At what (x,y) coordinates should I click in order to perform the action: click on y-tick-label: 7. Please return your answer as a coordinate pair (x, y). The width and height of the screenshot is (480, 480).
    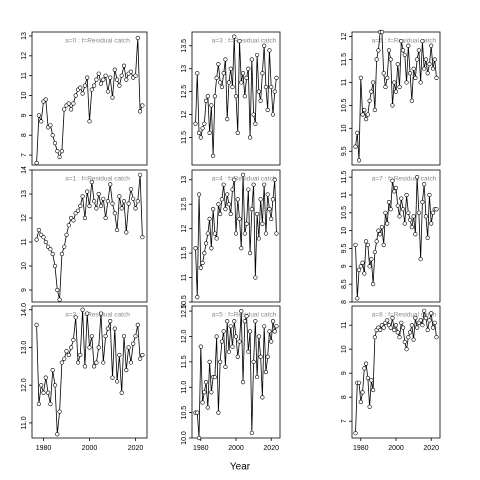
    Looking at the image, I should click on (344, 421).